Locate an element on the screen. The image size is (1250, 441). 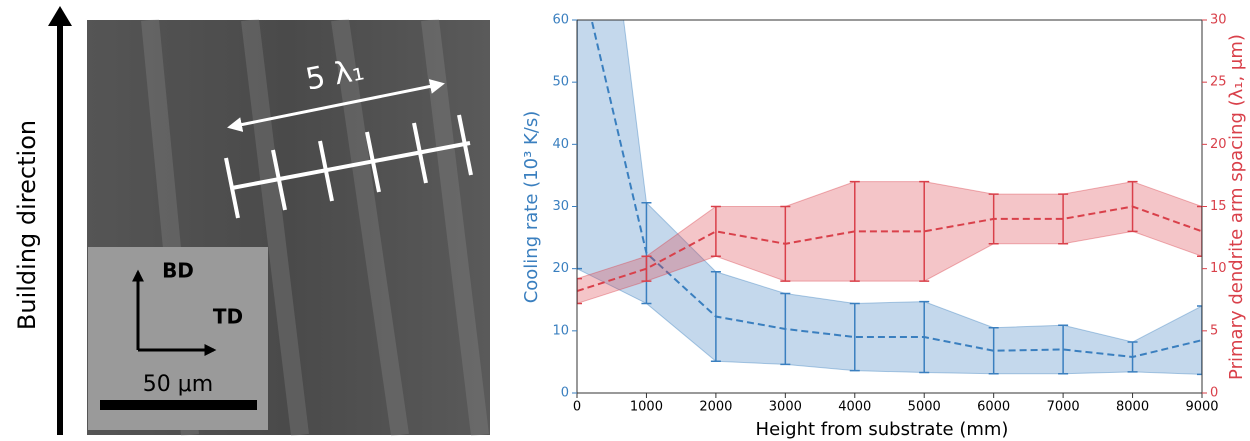
y-tick-label: 20 is located at coordinates (560, 268).